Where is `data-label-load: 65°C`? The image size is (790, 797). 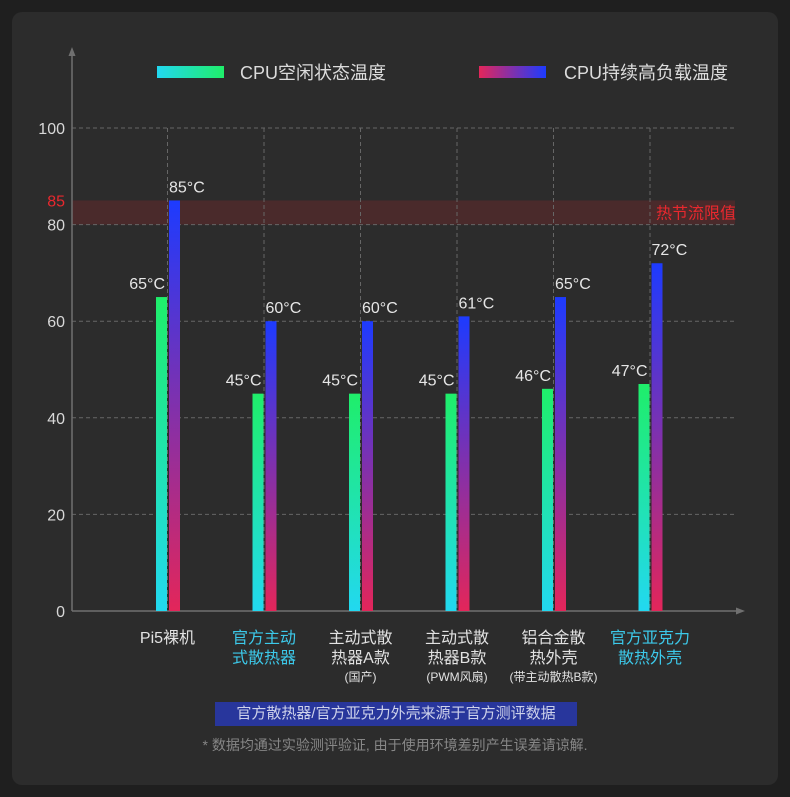
data-label-load: 65°C is located at coordinates (573, 284).